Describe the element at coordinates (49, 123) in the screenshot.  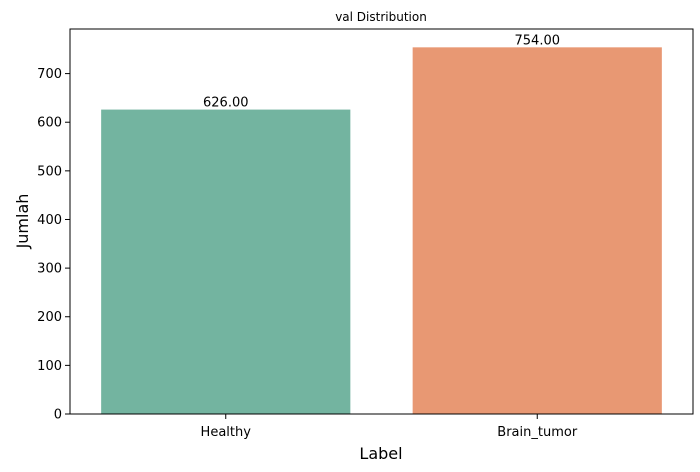
I see `y-tick-label: 600` at that location.